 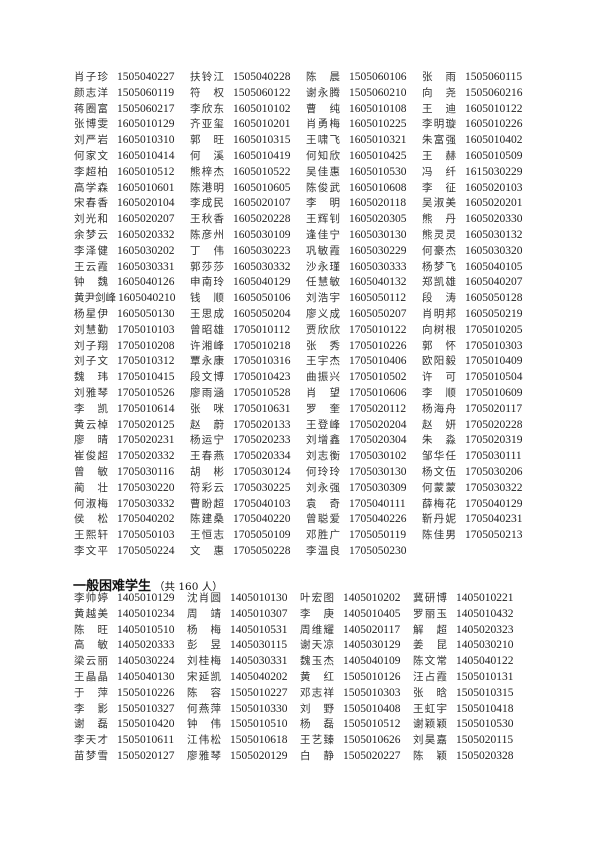 I want to click on student-name: 肖望, so click(x=323, y=392).